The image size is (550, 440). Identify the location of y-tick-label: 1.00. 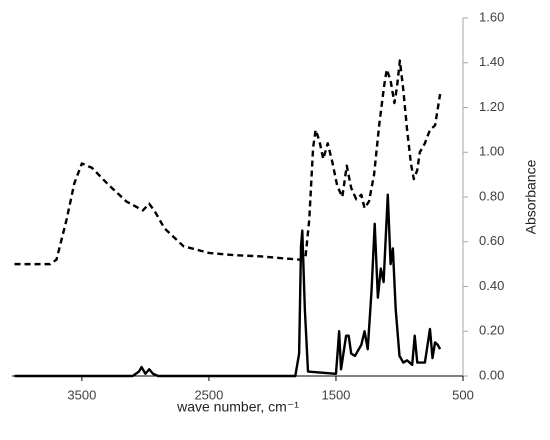
(491, 151).